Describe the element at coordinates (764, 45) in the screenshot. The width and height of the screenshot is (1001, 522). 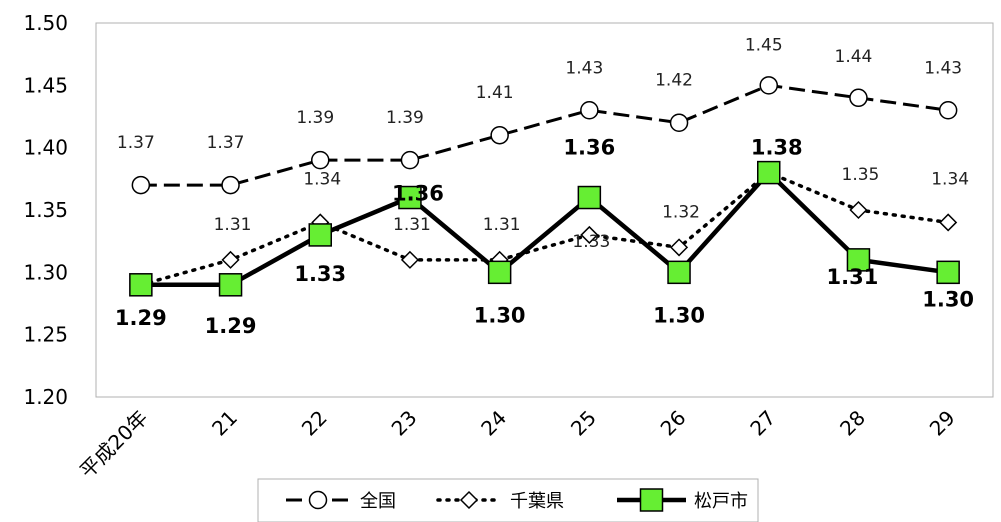
I see `data-label-national: 1.45` at that location.